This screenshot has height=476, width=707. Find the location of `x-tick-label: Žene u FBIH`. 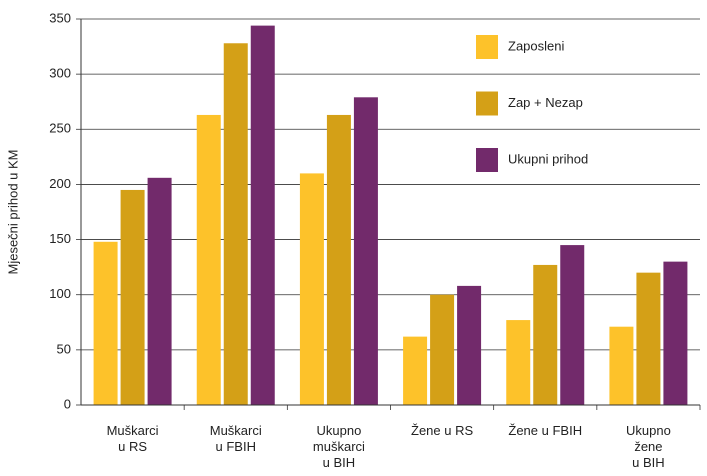

x-tick-label: Žene u FBIH is located at coordinates (545, 430).